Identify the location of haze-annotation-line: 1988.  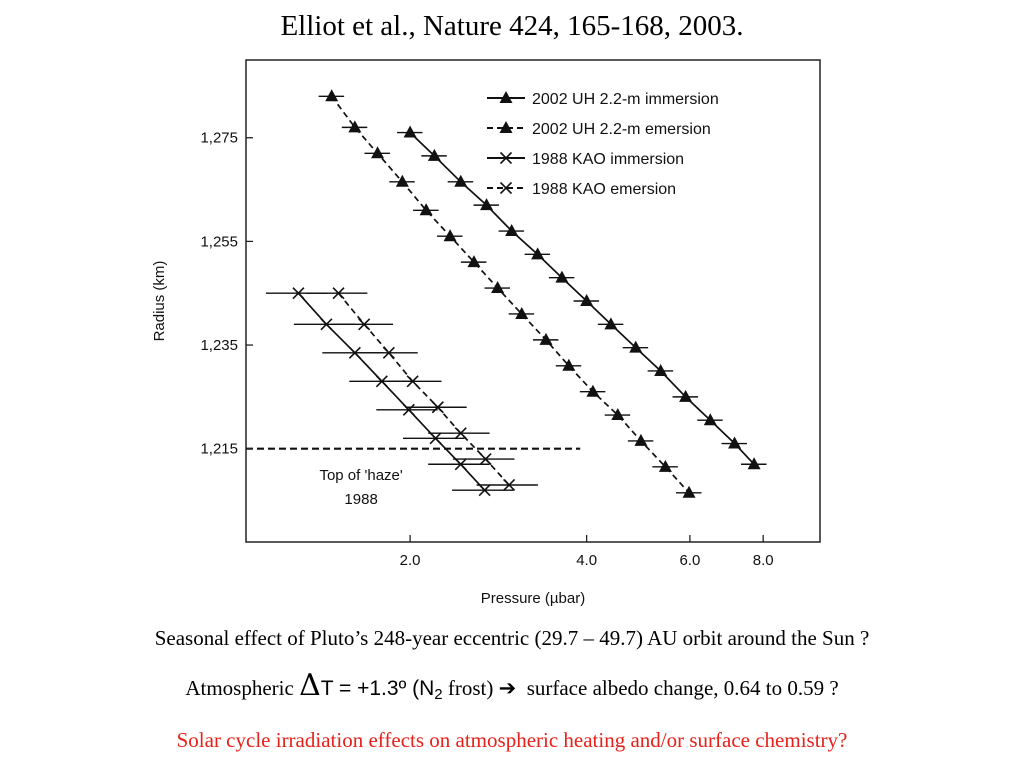
(360, 499).